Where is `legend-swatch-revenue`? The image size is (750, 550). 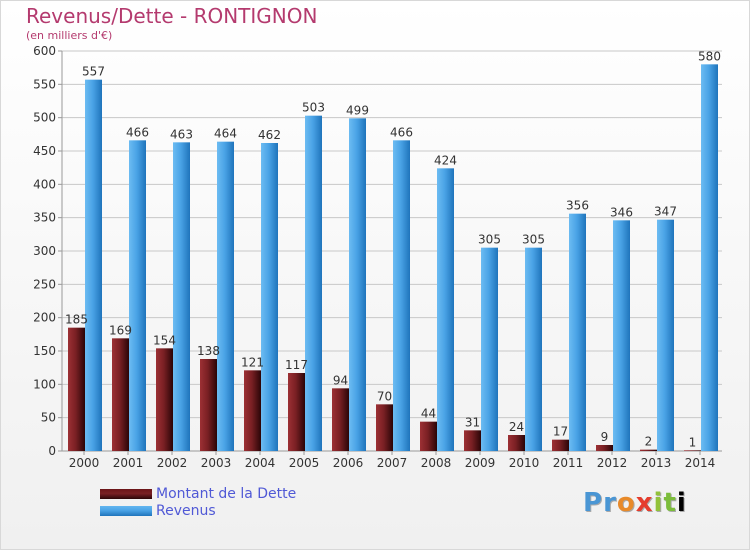 legend-swatch-revenue is located at coordinates (126, 511).